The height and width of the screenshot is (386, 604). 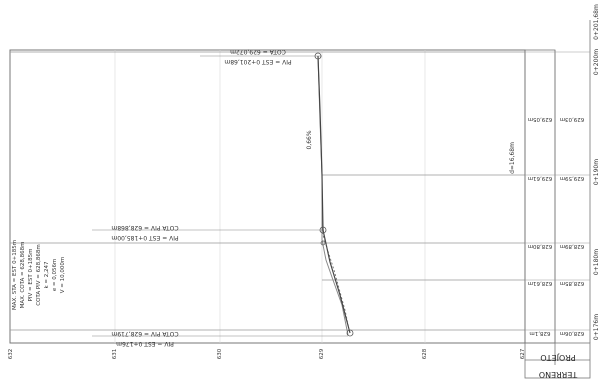 I want to click on elev-tick-1: 628, so click(x=425, y=353).